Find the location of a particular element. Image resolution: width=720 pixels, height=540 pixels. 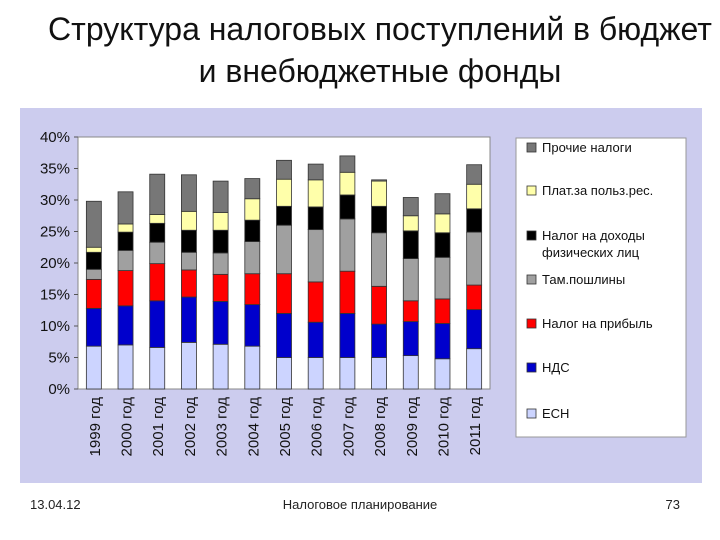

legend-label: Налог на прибыль is located at coordinates (597, 323).